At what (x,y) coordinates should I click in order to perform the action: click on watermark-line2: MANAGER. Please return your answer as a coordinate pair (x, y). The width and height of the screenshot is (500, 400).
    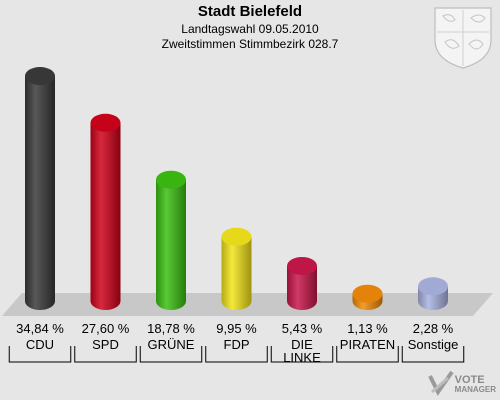
    Looking at the image, I should click on (475, 389).